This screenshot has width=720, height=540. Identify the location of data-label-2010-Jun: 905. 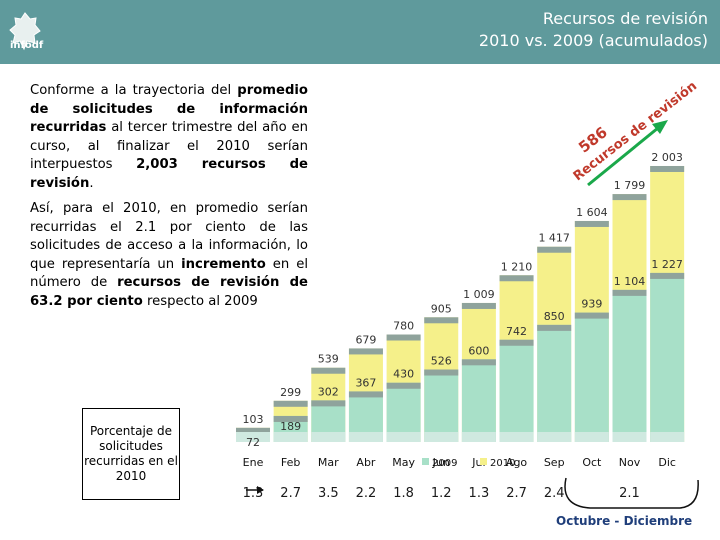
(441, 308).